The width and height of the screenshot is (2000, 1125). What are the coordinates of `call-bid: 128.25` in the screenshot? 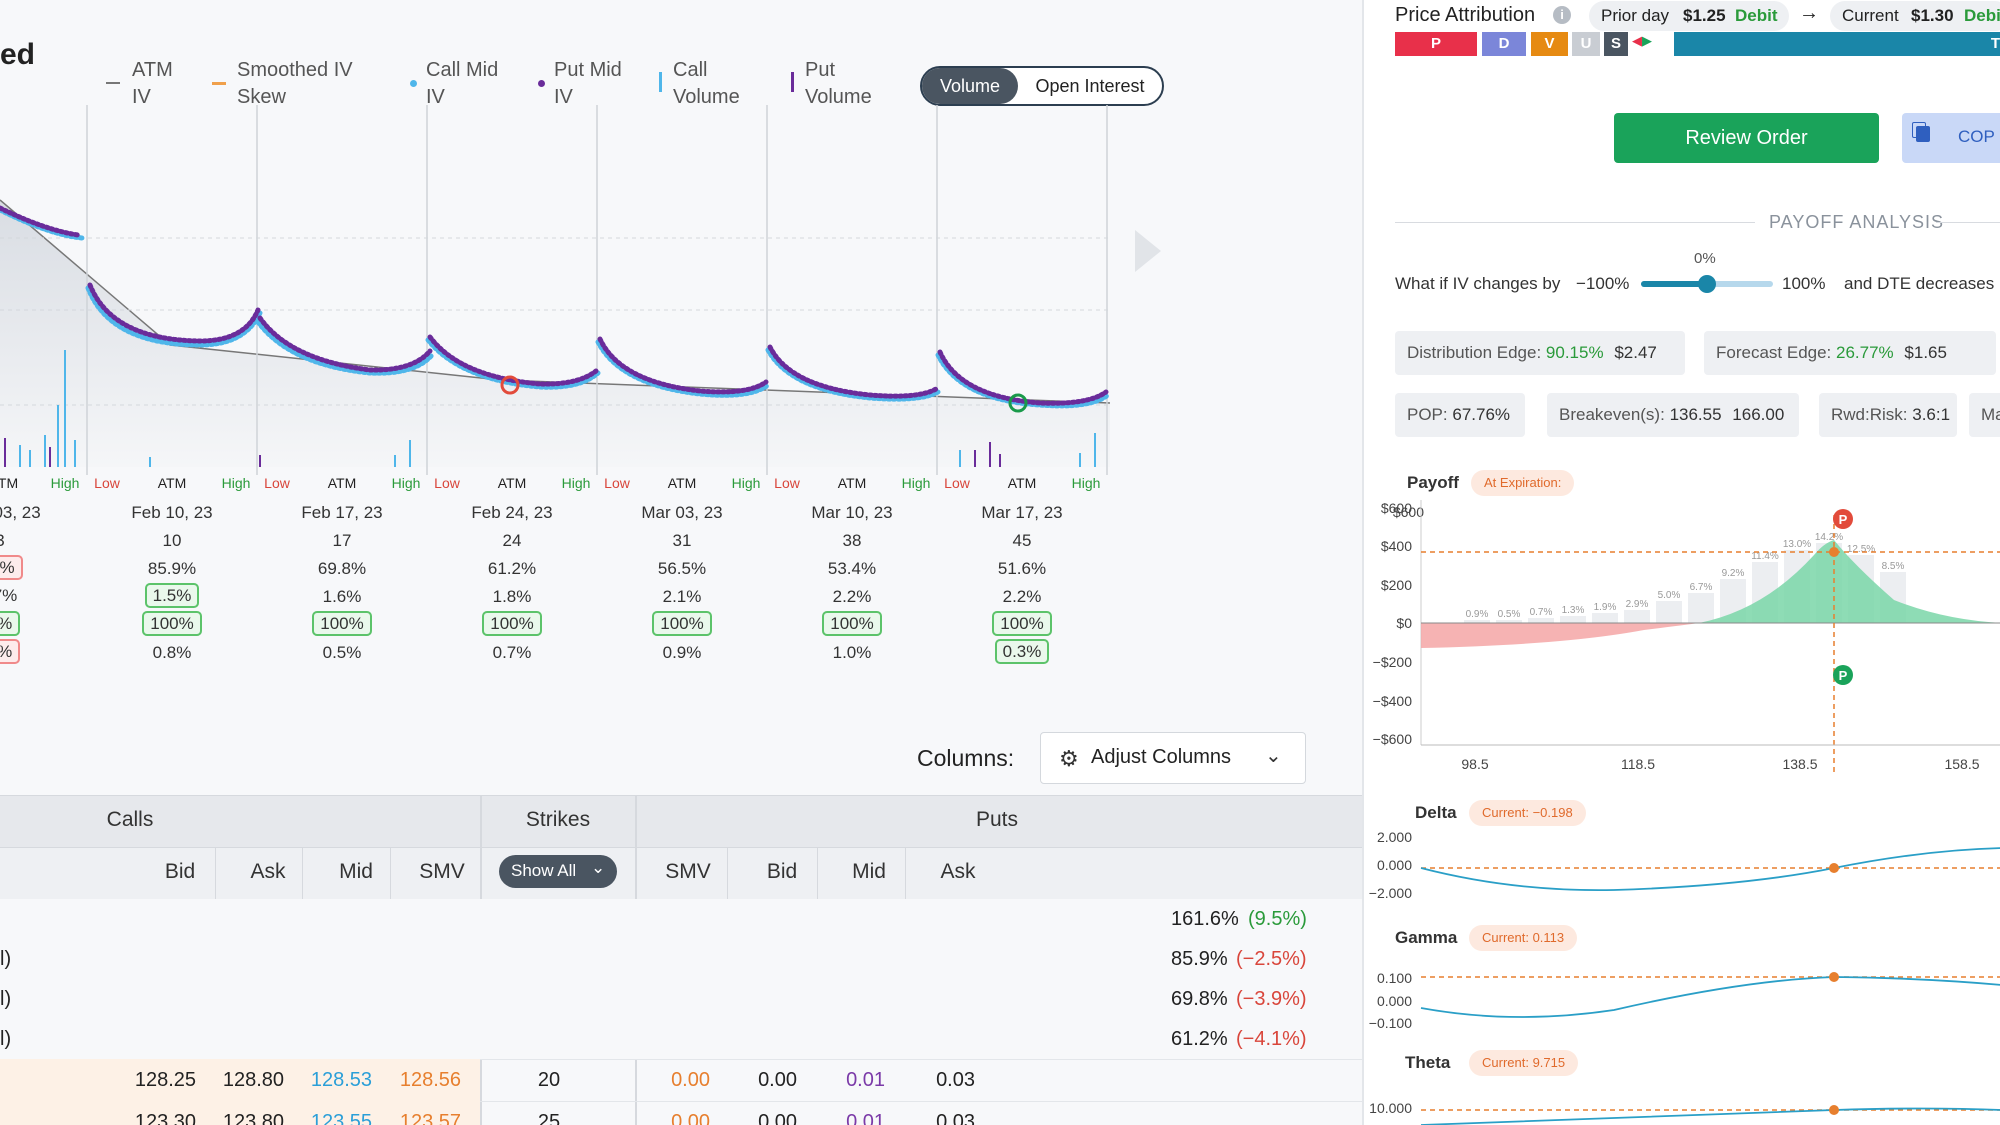 It's located at (165, 1080).